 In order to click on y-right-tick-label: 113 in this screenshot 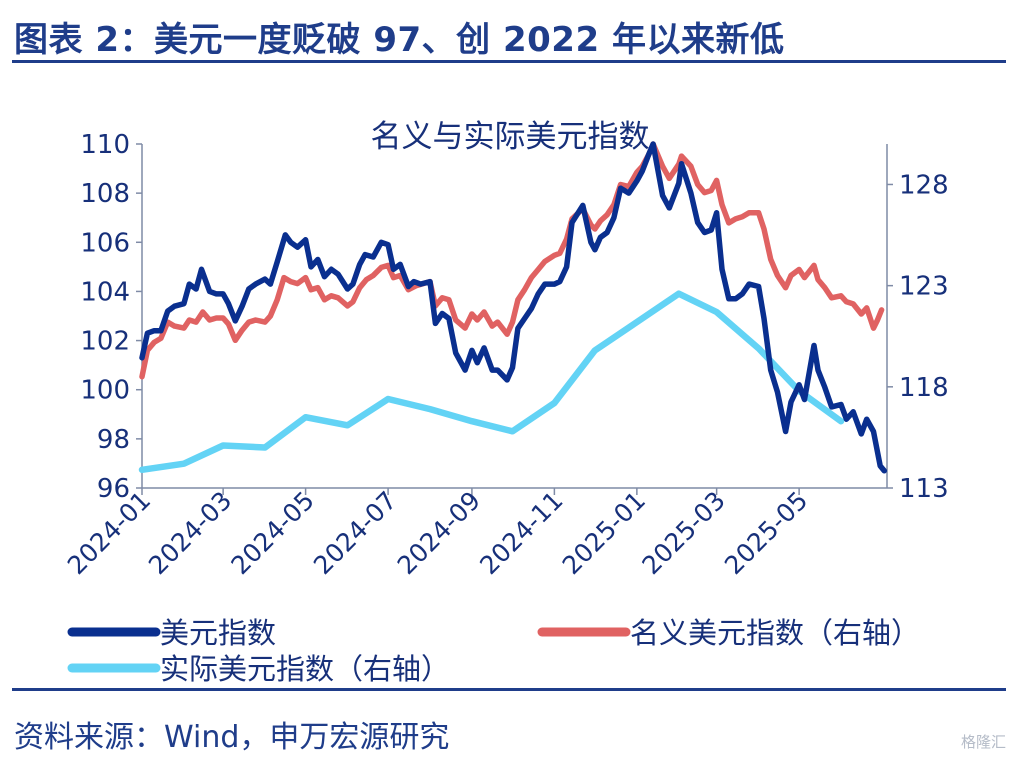, I will do `click(924, 489)`.